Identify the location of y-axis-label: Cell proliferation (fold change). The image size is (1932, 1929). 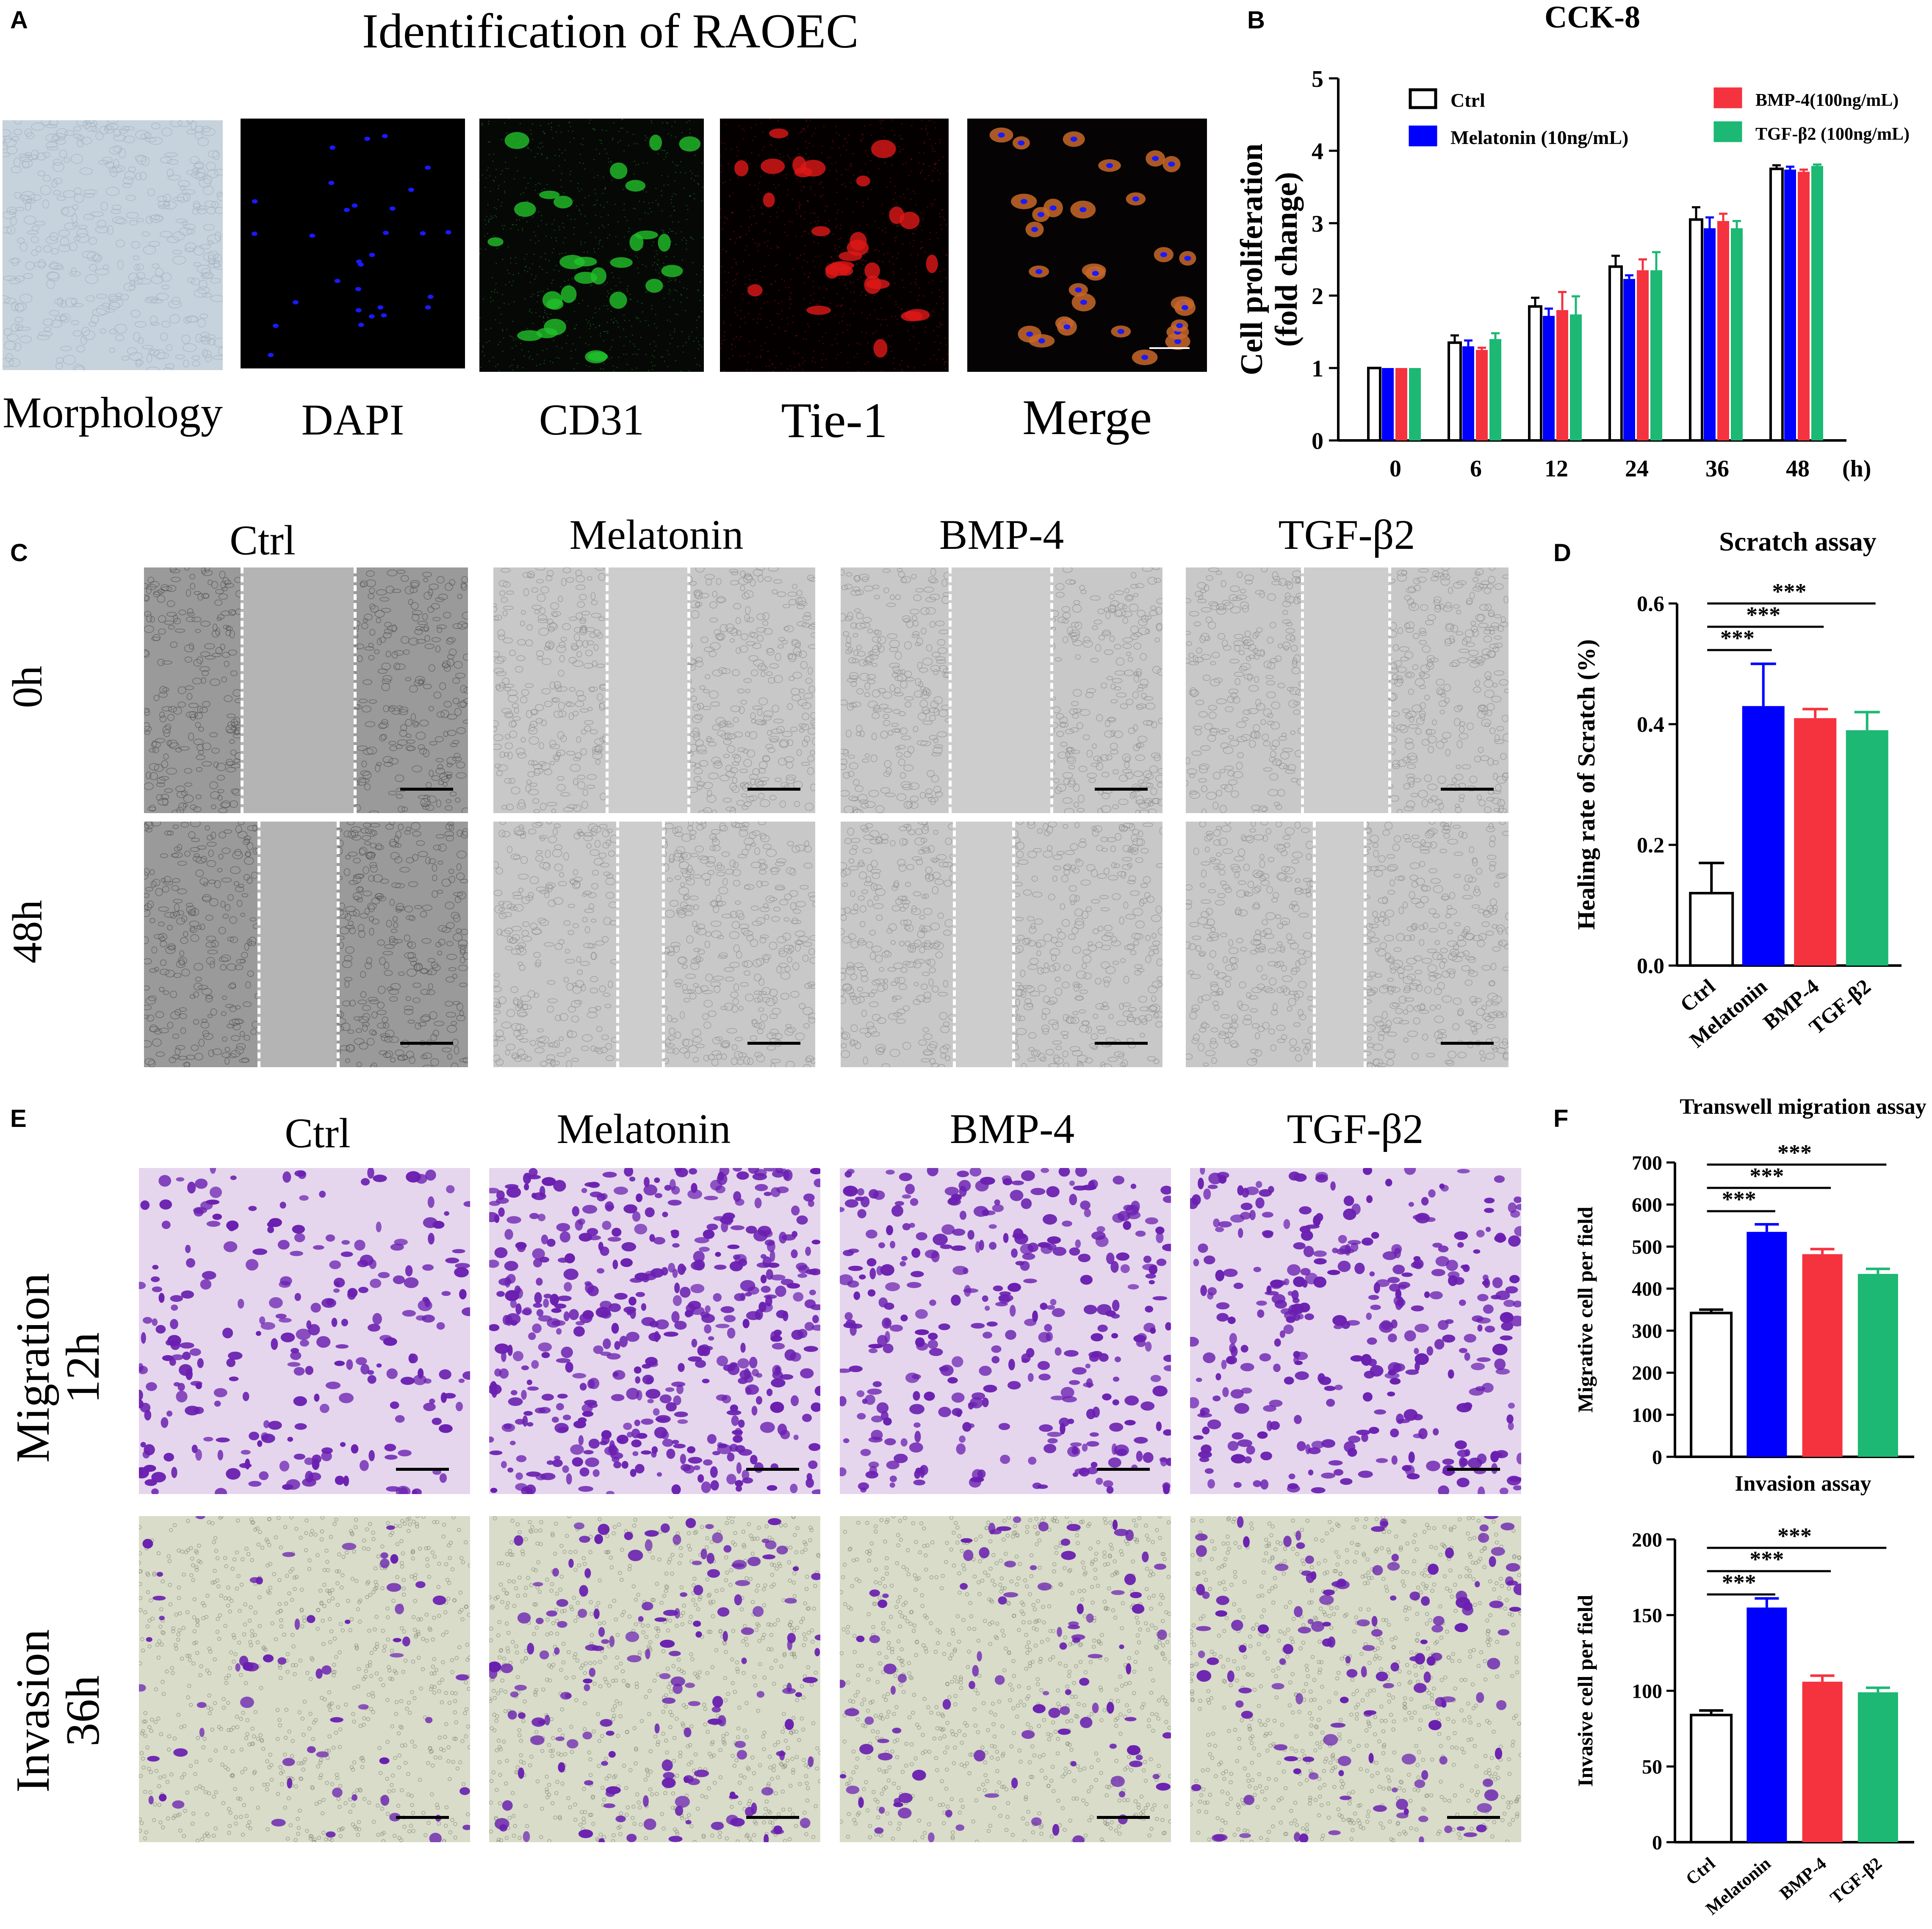
(1269, 259).